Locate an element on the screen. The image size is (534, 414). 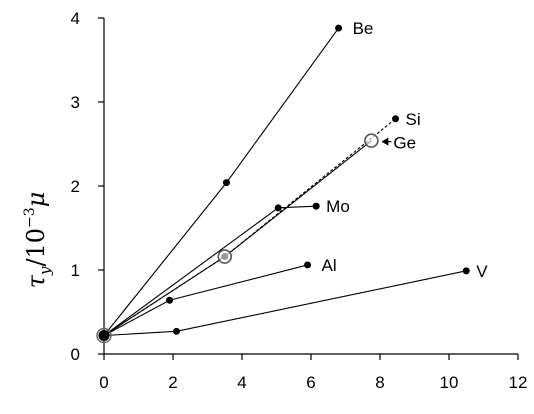
series-line-V is located at coordinates (285, 303).